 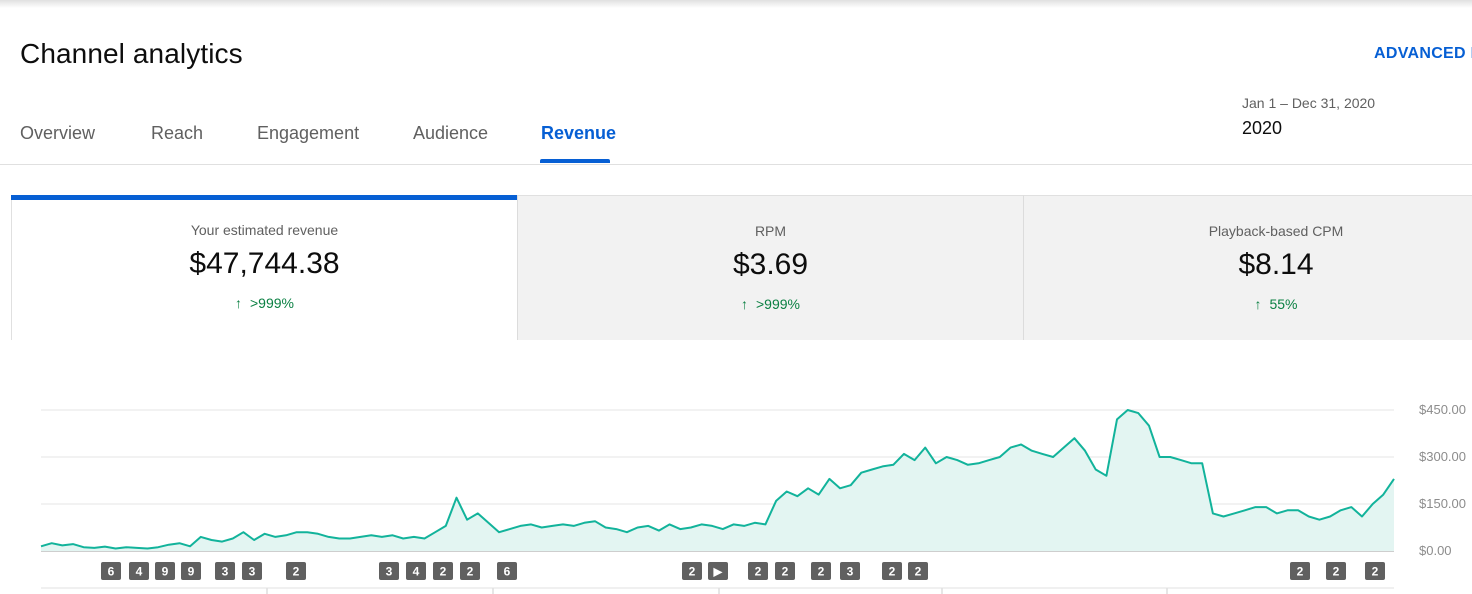 I want to click on advanced-mode-link: ADVANCED I, so click(x=1423, y=53).